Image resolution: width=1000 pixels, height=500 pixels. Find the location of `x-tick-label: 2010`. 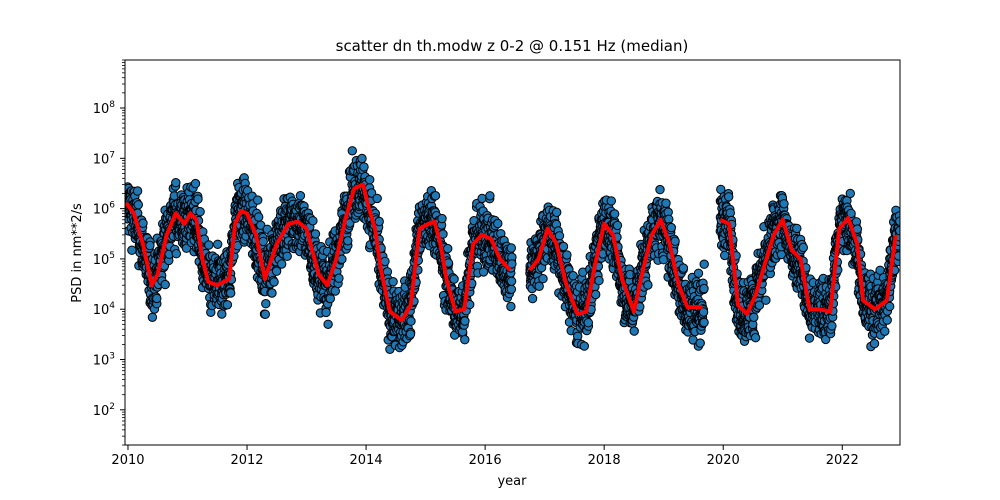

x-tick-label: 2010 is located at coordinates (127, 460).